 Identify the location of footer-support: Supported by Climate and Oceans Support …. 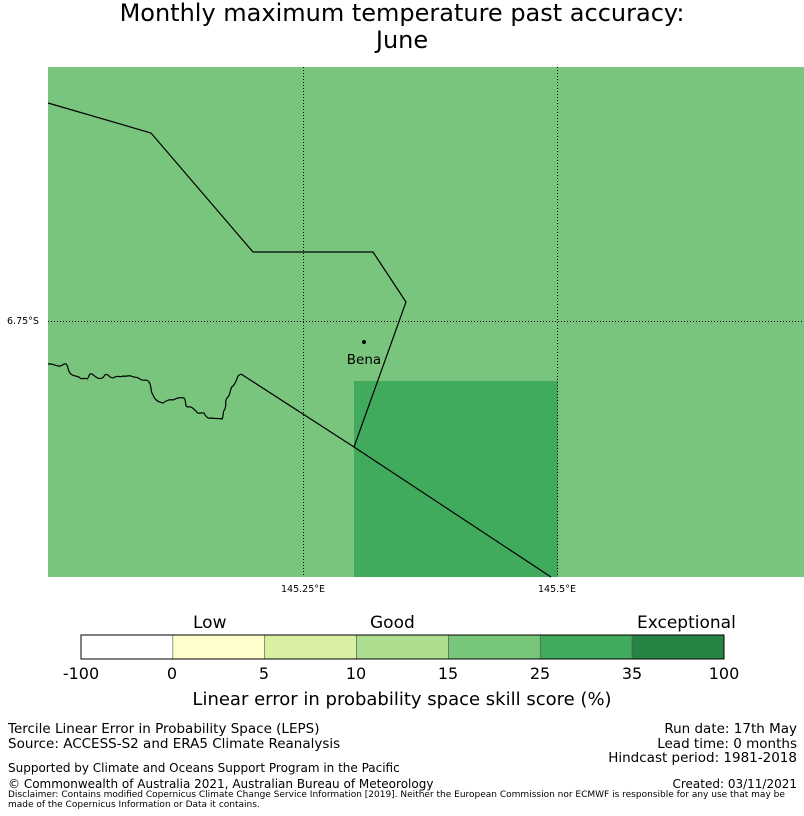
(204, 768).